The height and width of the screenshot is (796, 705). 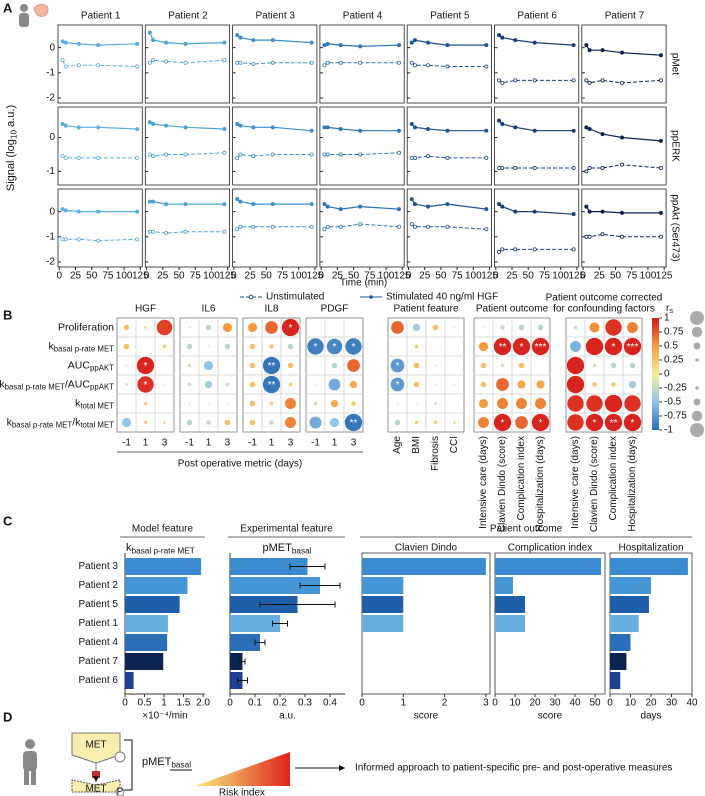 I want to click on column-label: CCI, so click(x=454, y=444).